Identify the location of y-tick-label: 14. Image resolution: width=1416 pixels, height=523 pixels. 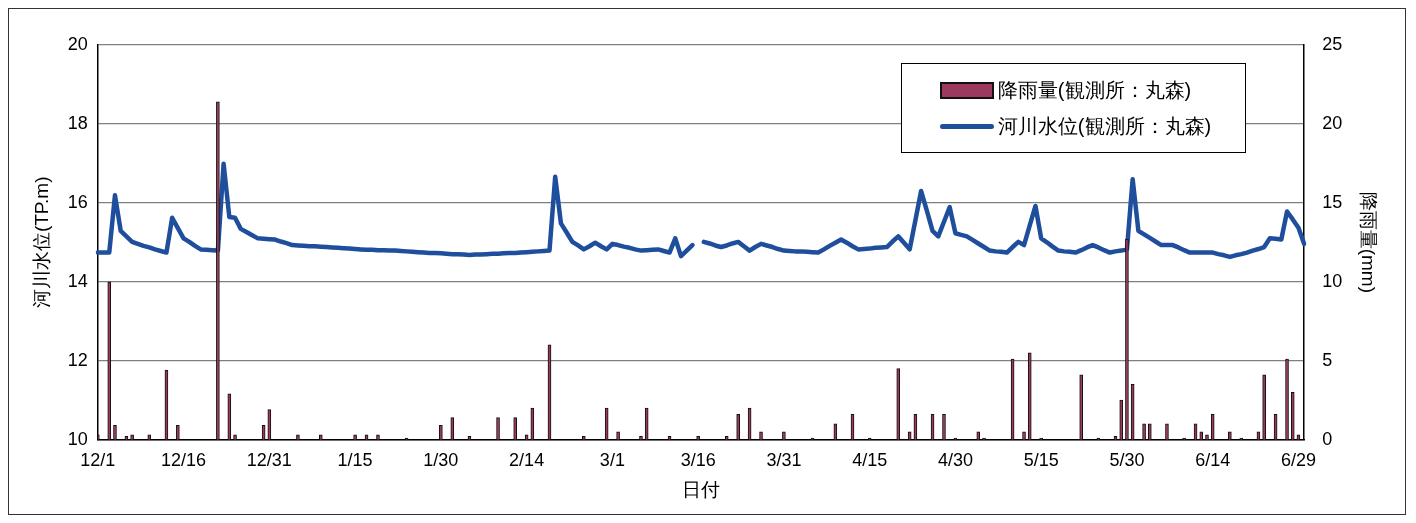
(77, 280).